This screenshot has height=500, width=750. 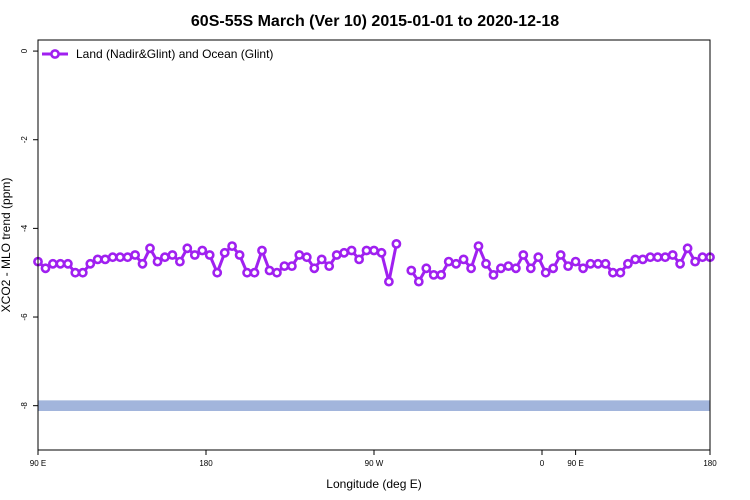 I want to click on y-axis: 0 -2 -4 -6 -8, so click(x=29, y=228).